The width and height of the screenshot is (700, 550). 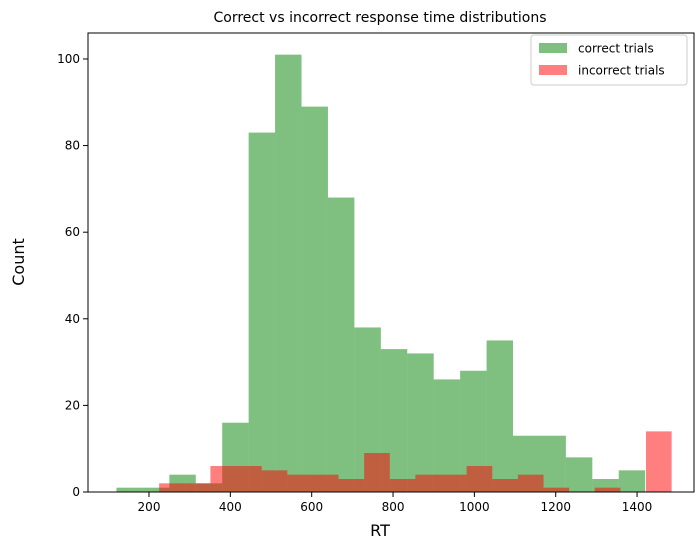 I want to click on y-tick-label: 20, so click(x=72, y=405).